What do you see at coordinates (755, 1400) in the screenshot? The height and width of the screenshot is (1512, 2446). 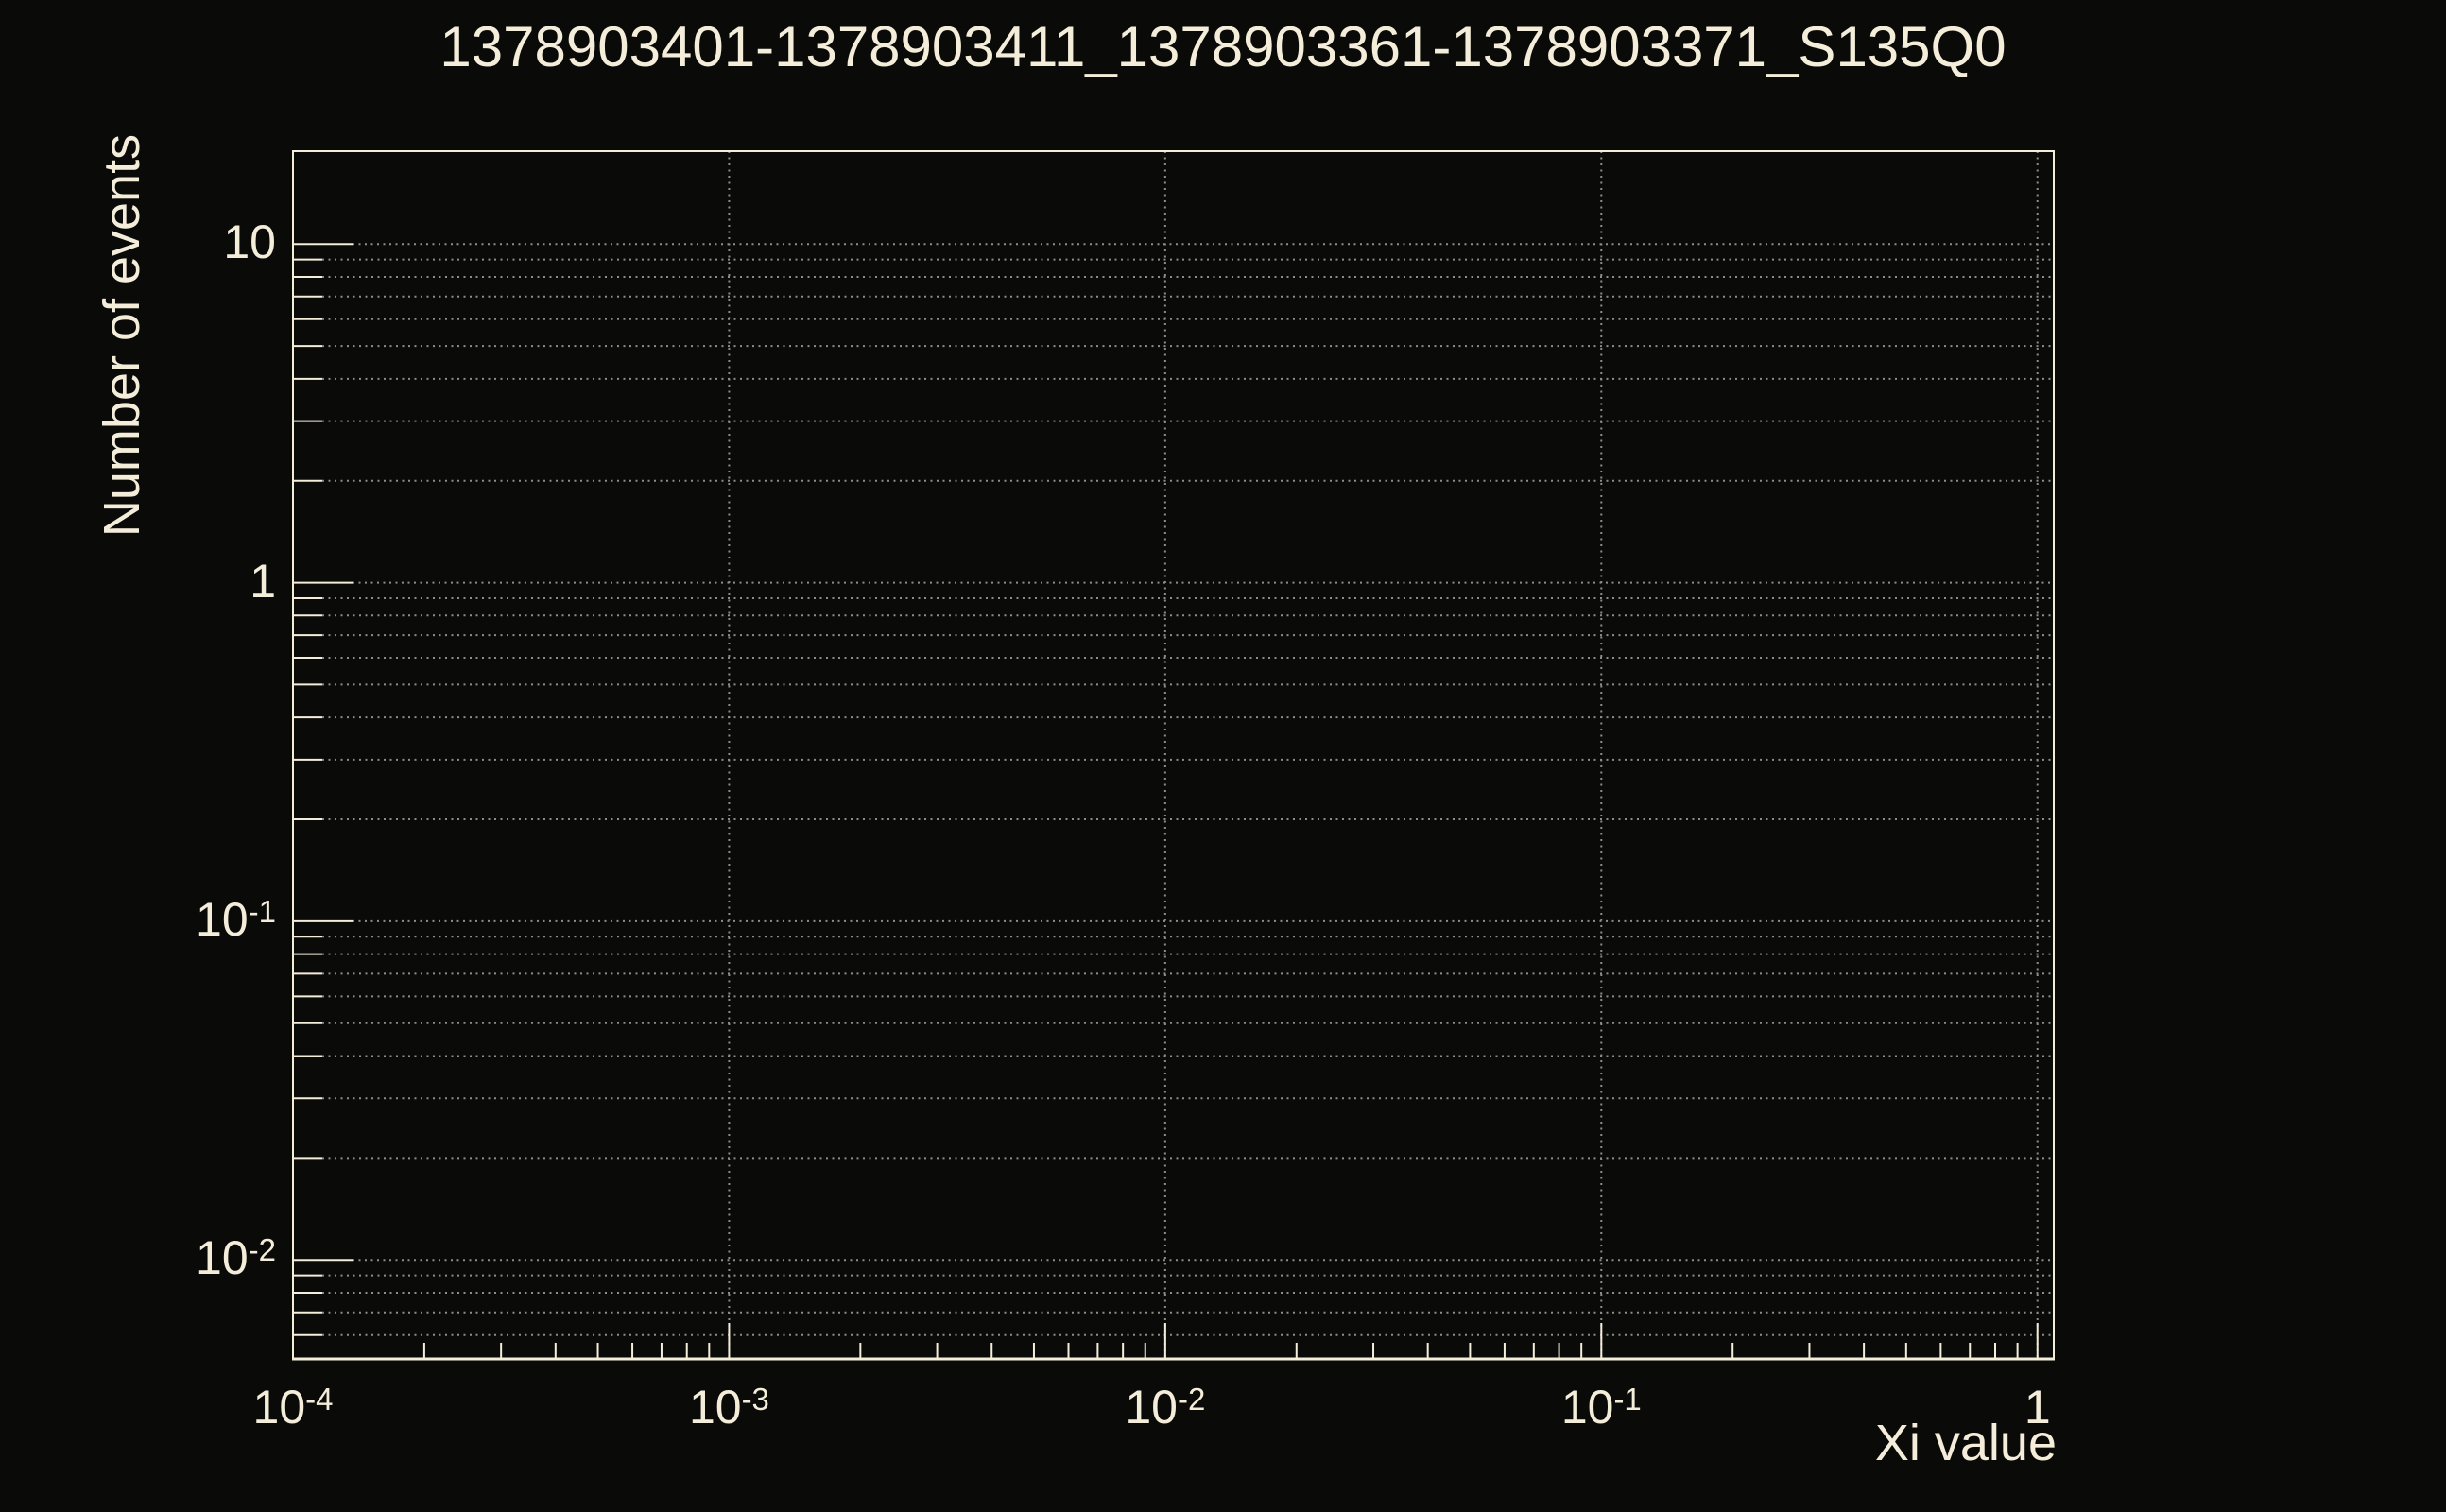 I see `exponent: -3` at bounding box center [755, 1400].